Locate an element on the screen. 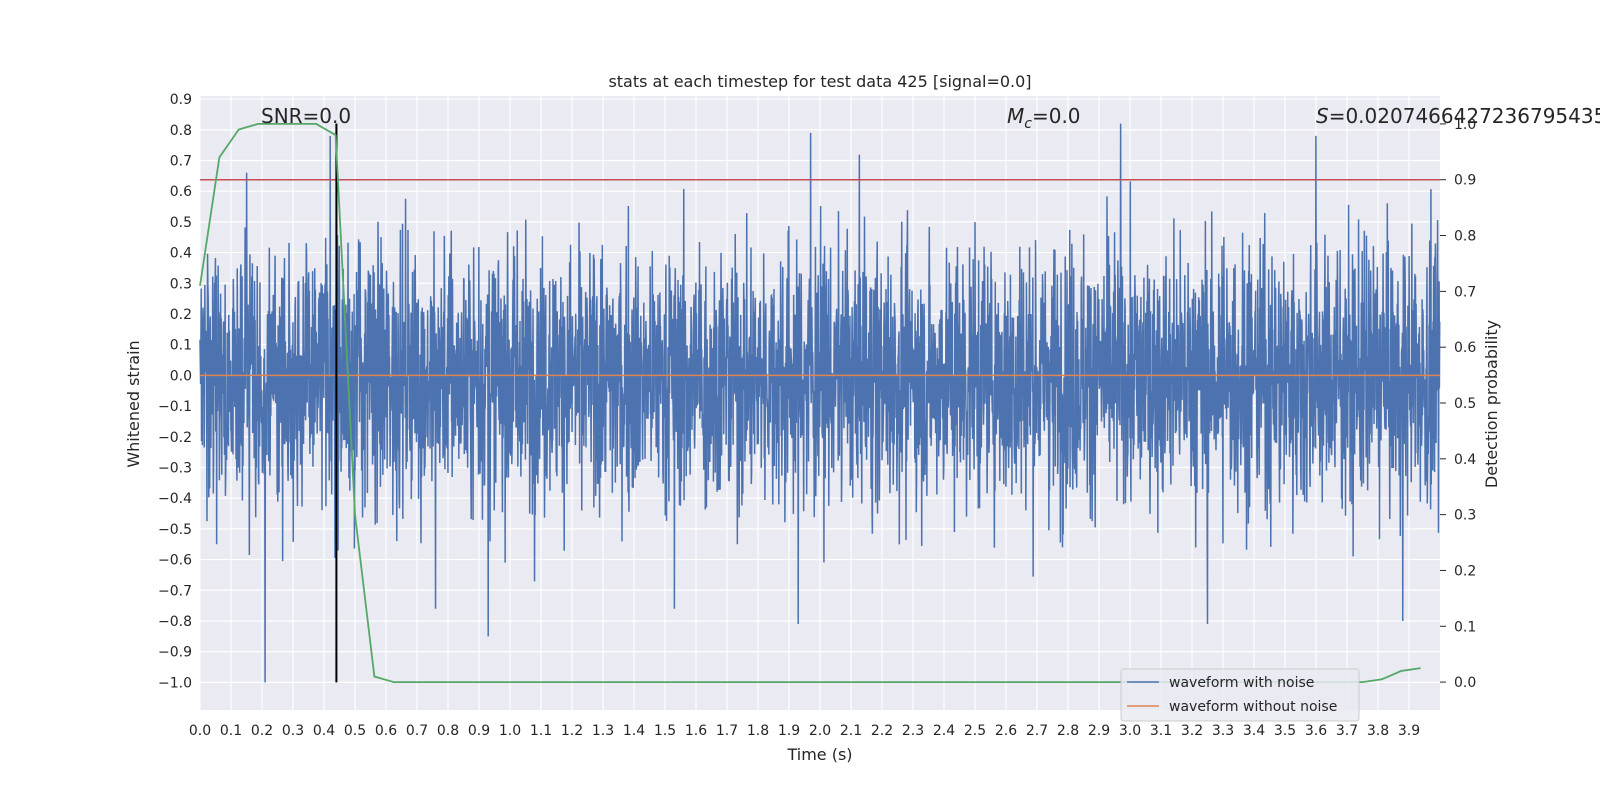  x-tick-label: 1.9 is located at coordinates (789, 731).